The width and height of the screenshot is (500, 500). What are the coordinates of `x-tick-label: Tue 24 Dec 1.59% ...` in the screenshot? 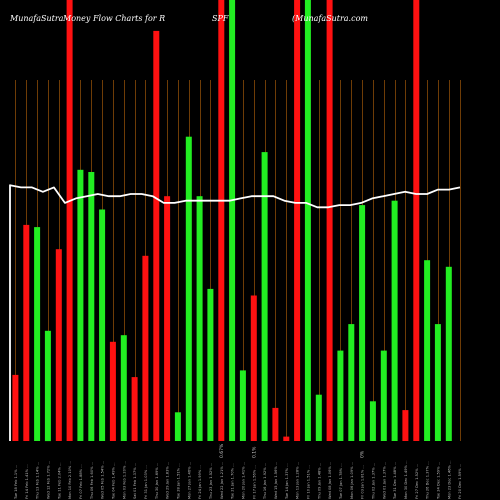 It's located at (438, 481).